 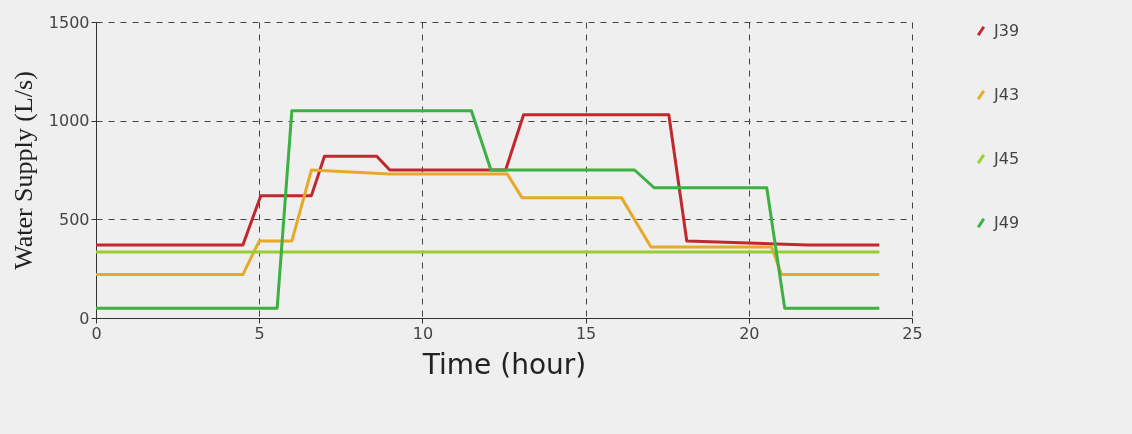 I want to click on x-axis-title: Time (hour), so click(x=504, y=364).